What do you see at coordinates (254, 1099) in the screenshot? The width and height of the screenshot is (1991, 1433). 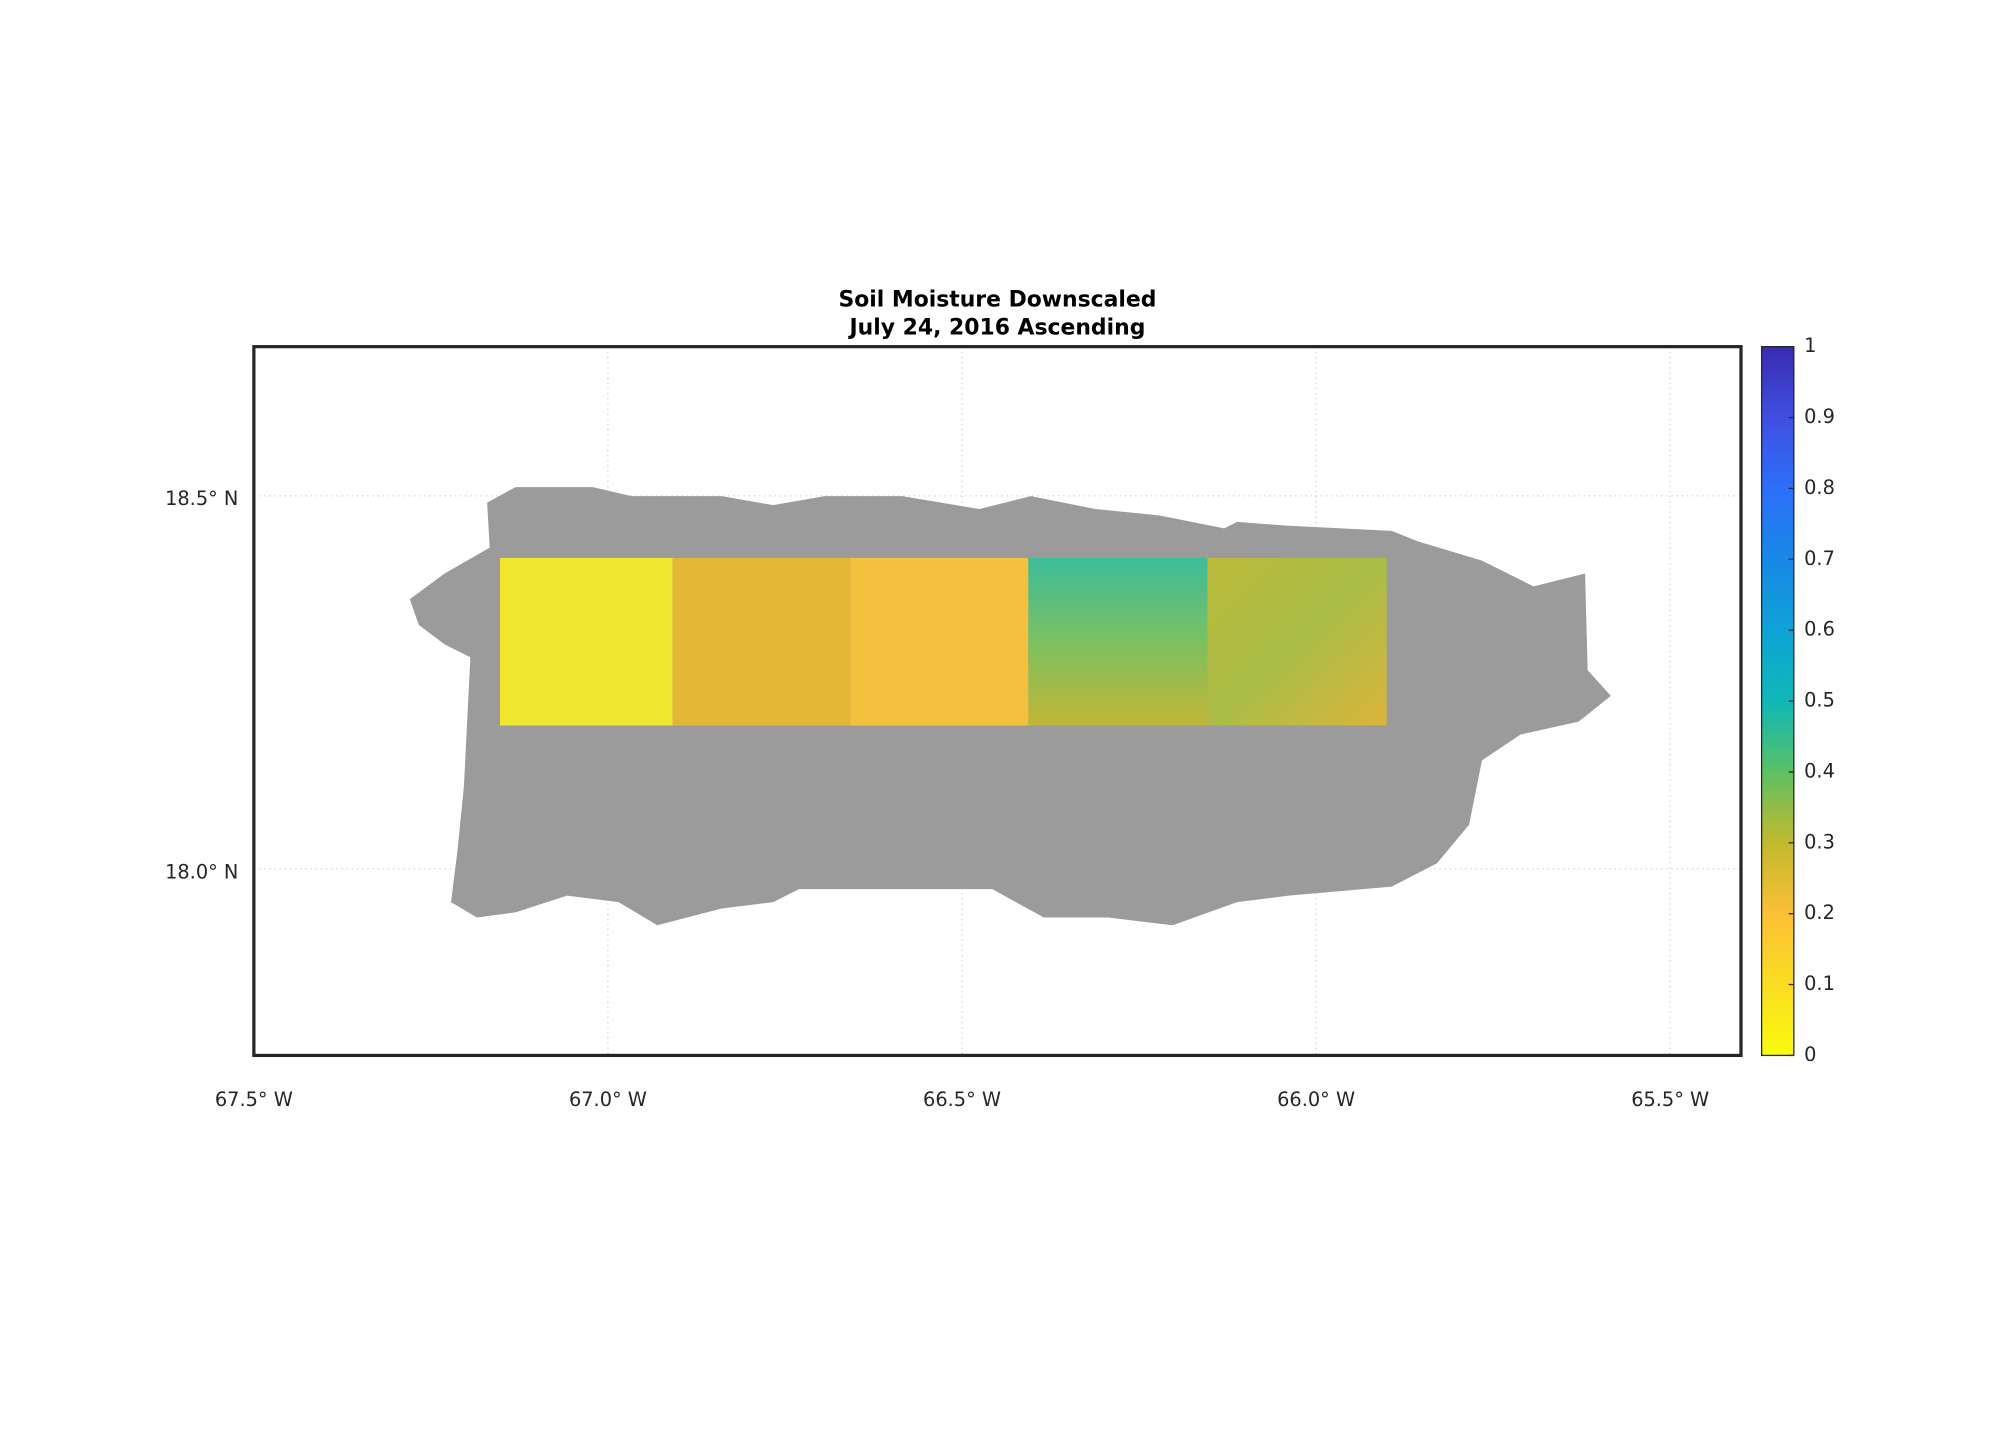 I see `x-tick-label: 67.5° W` at bounding box center [254, 1099].